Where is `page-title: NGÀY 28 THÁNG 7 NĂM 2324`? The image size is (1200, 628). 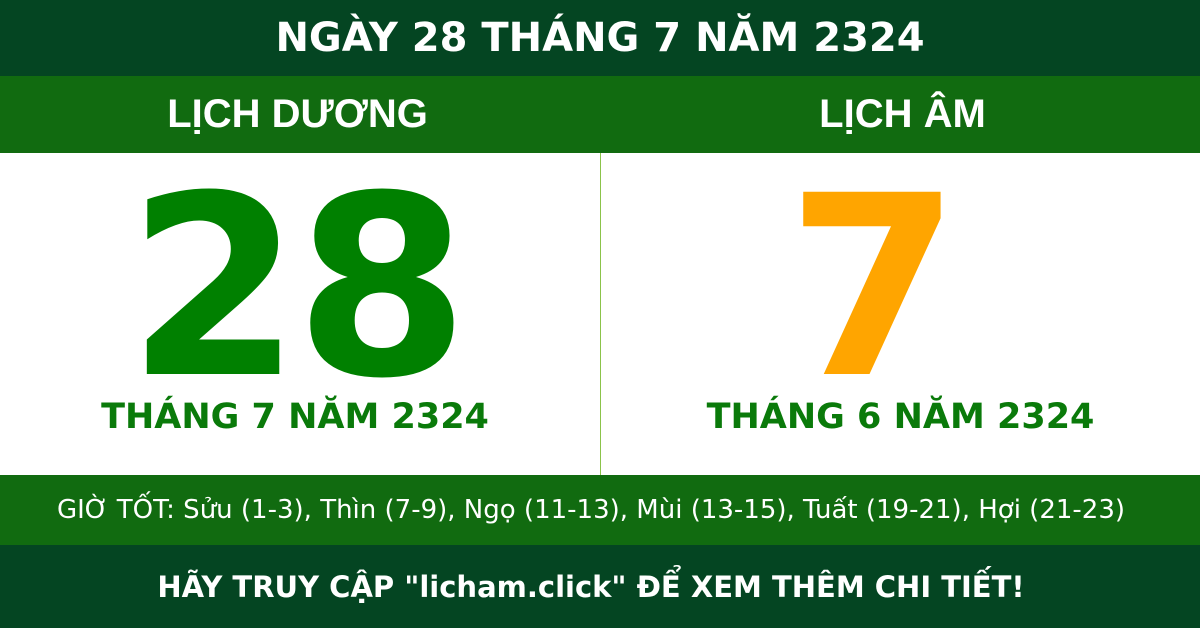 page-title: NGÀY 28 THÁNG 7 NĂM 2324 is located at coordinates (600, 38).